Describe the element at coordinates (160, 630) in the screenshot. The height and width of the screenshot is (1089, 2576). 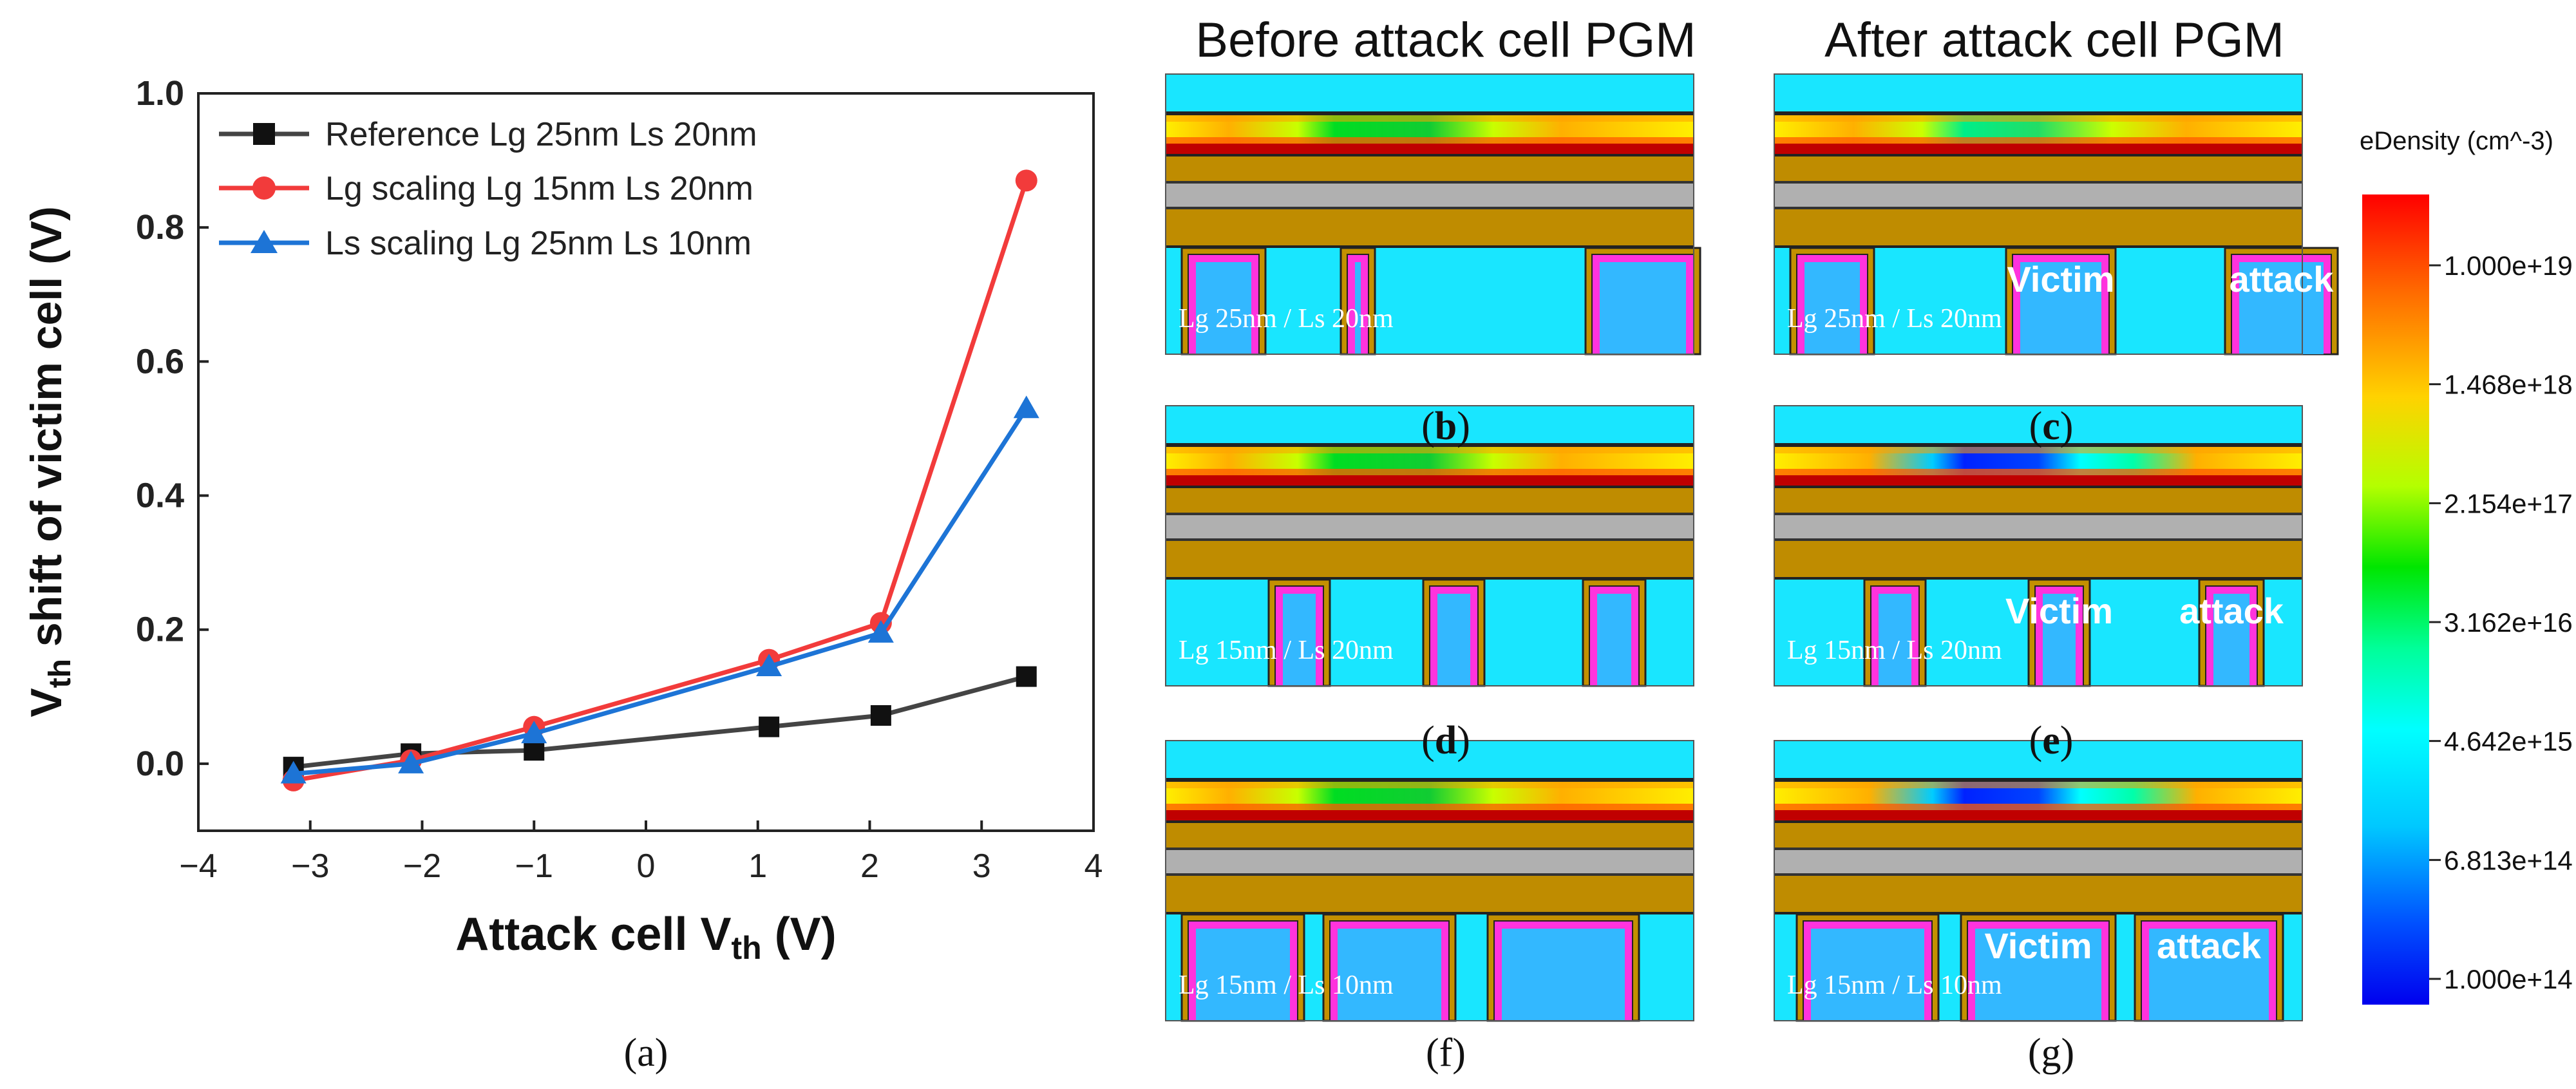
I see `y-tick-label: 0.2` at that location.